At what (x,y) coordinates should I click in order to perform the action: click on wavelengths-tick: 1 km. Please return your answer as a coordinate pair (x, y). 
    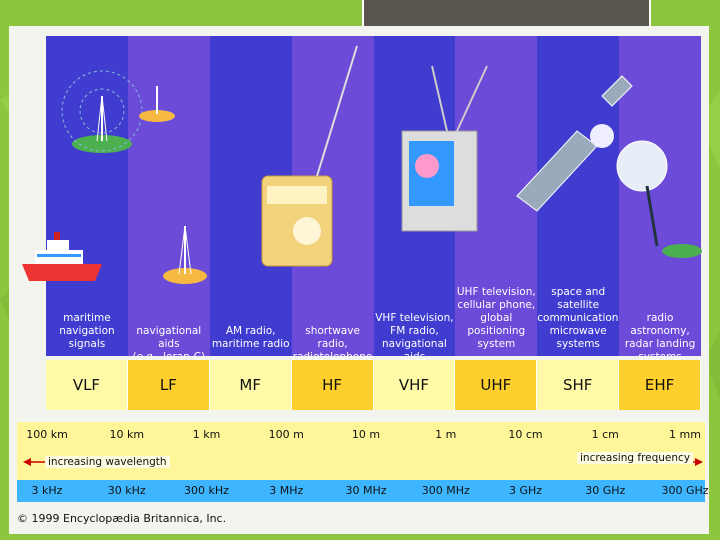
    Looking at the image, I should click on (206, 434).